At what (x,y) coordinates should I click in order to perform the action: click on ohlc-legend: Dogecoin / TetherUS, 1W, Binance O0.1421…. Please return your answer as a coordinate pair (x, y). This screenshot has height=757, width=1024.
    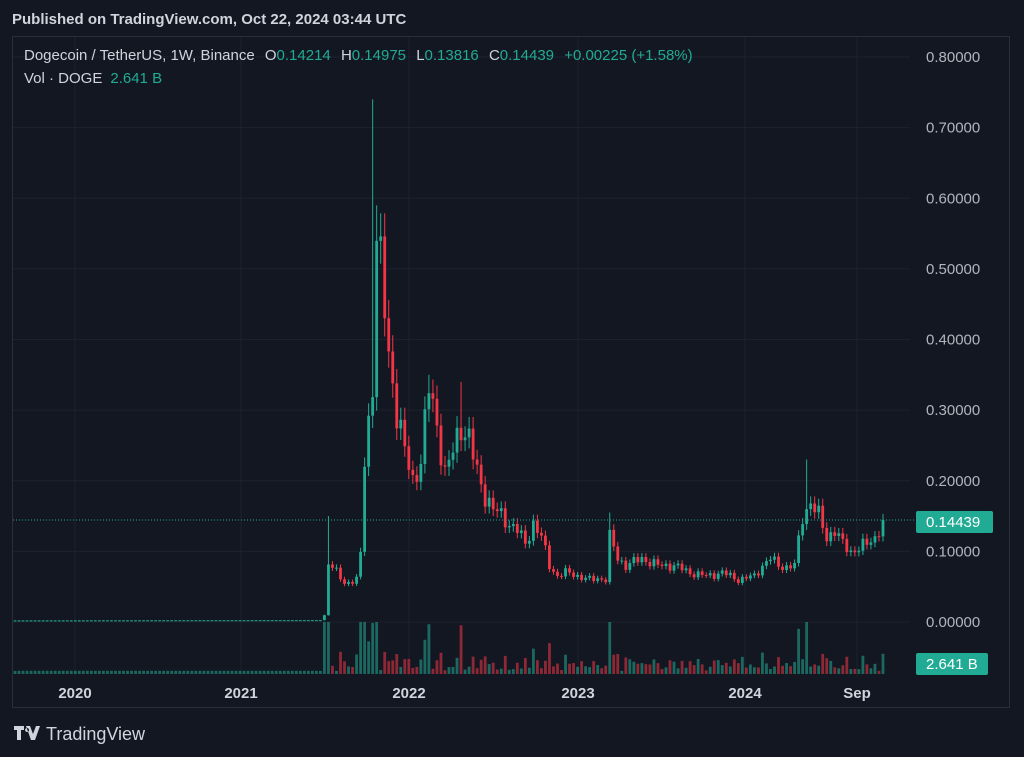
    Looking at the image, I should click on (358, 55).